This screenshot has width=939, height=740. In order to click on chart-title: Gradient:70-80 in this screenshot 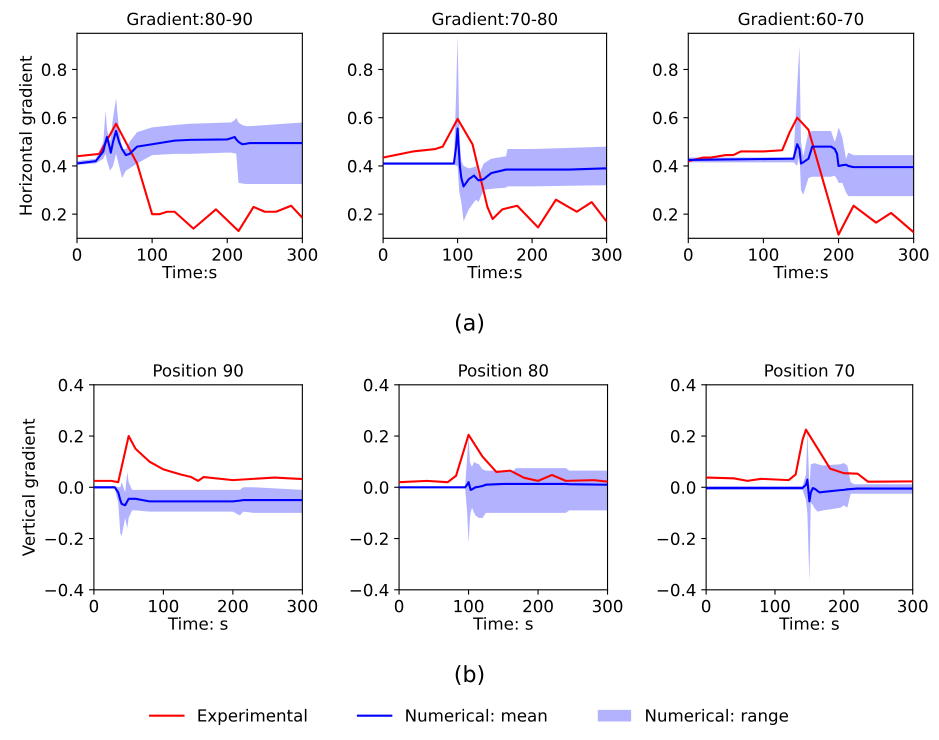, I will do `click(495, 19)`.